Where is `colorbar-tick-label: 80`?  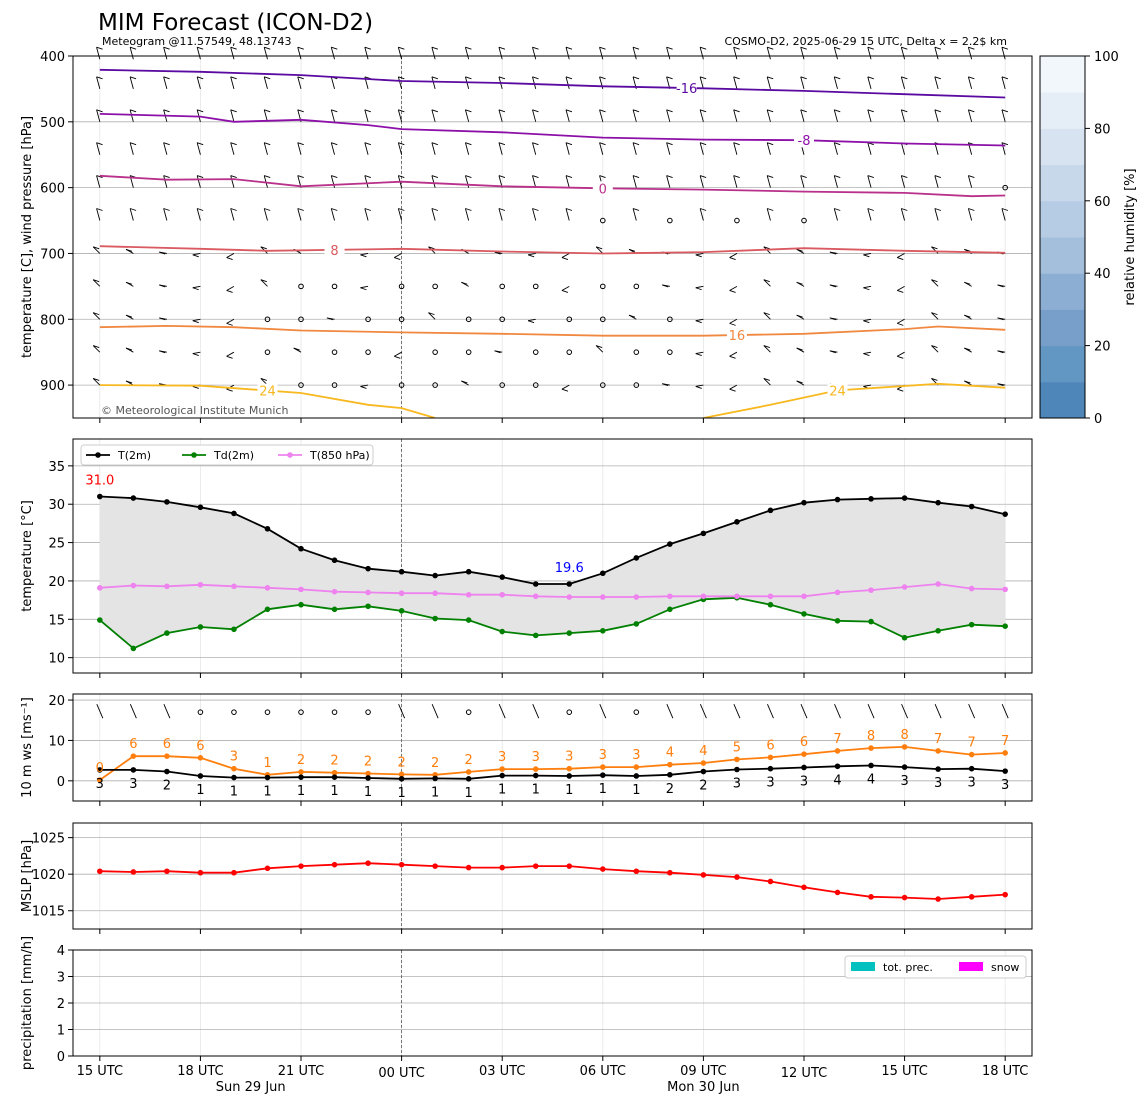 colorbar-tick-label: 80 is located at coordinates (1102, 129).